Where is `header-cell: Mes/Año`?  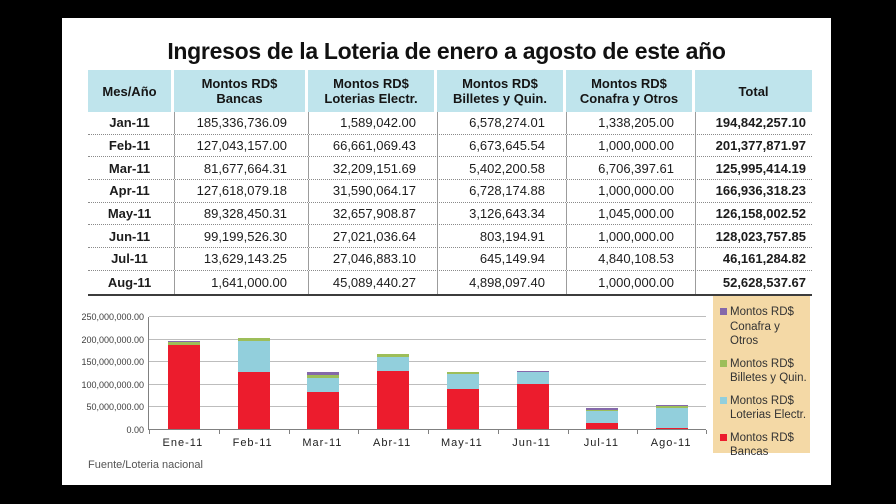 header-cell: Mes/Año is located at coordinates (129, 91).